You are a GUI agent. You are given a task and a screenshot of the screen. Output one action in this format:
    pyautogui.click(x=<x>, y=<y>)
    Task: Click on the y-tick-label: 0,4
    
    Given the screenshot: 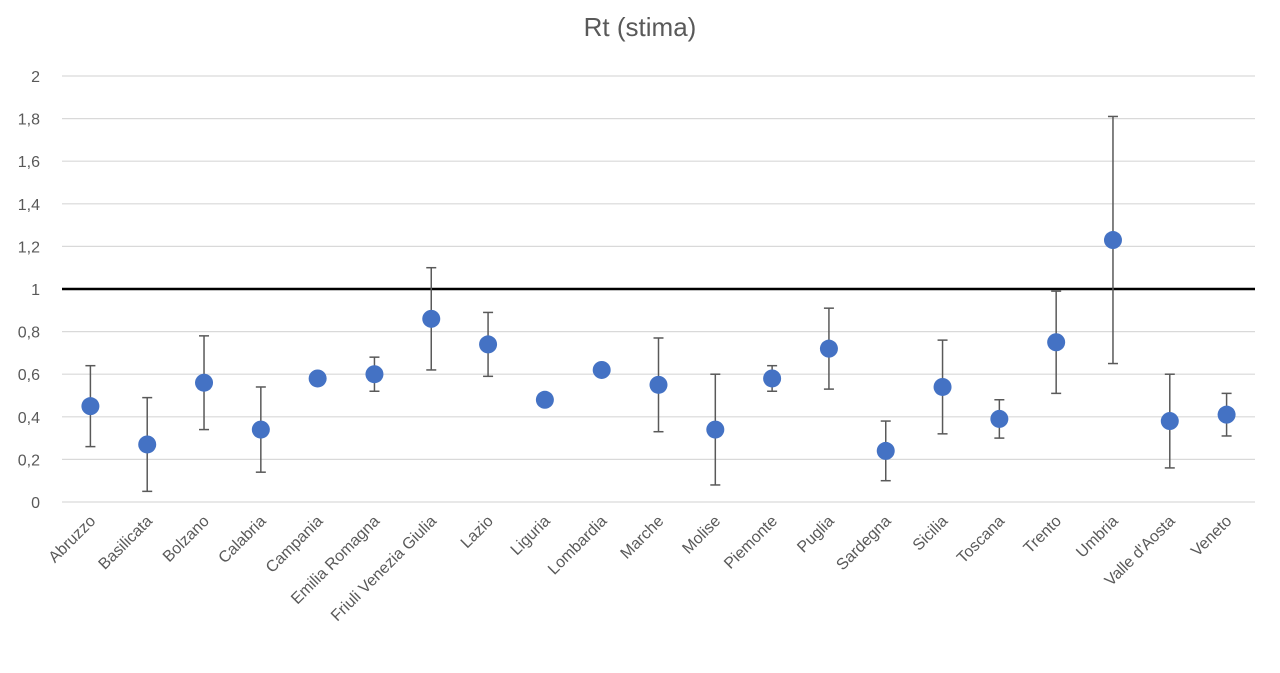 What is the action you would take?
    pyautogui.click(x=29, y=418)
    